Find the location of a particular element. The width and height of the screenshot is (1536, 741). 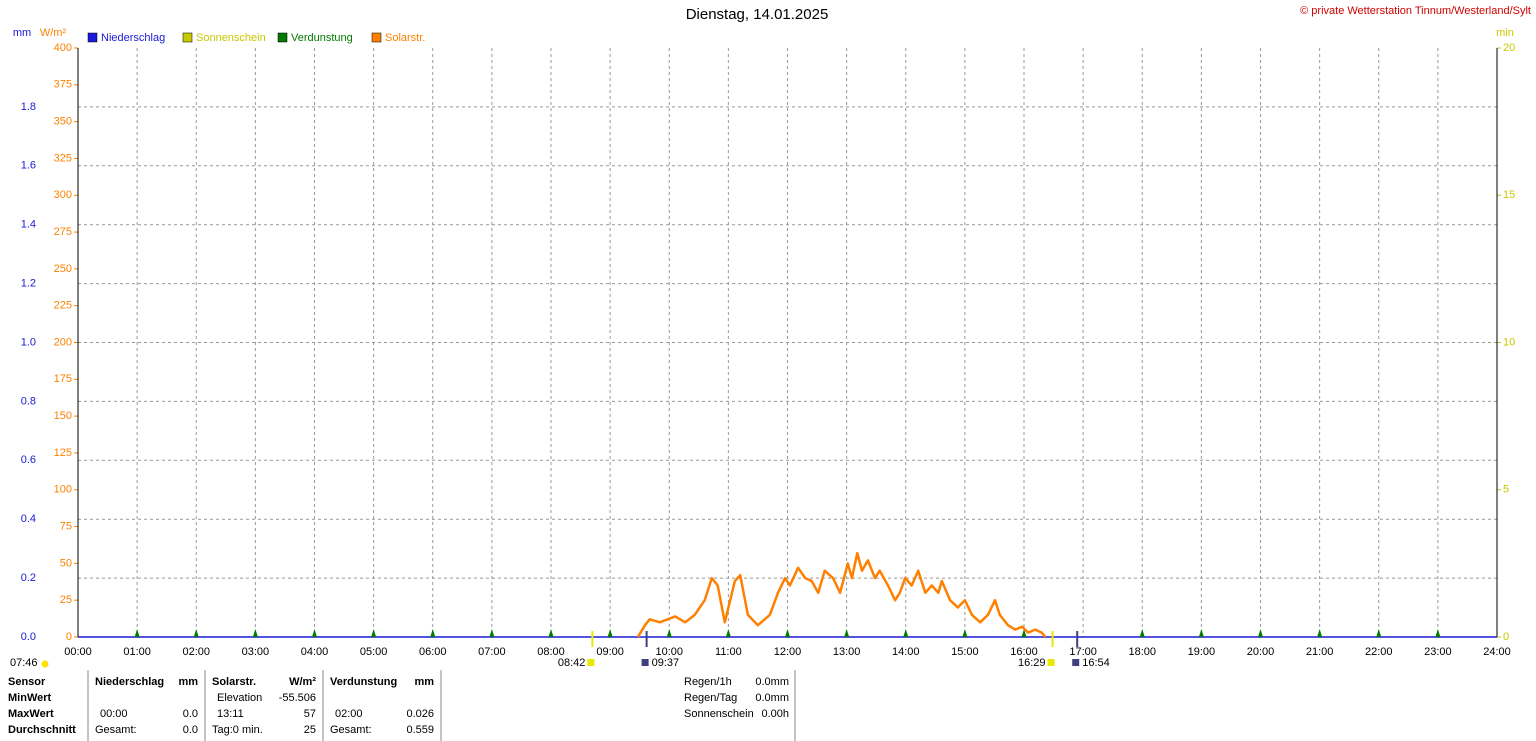

y-tick-label: 1.4 is located at coordinates (28, 225).